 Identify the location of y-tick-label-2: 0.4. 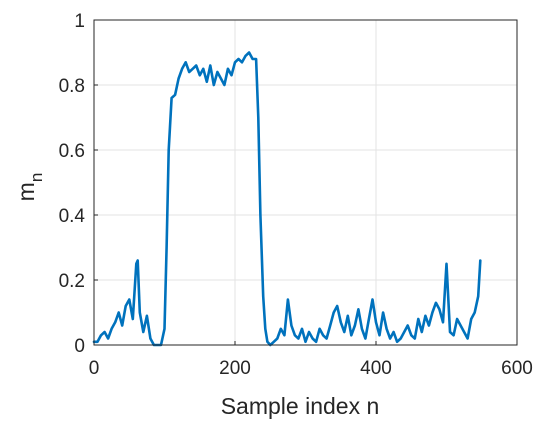
(72, 216).